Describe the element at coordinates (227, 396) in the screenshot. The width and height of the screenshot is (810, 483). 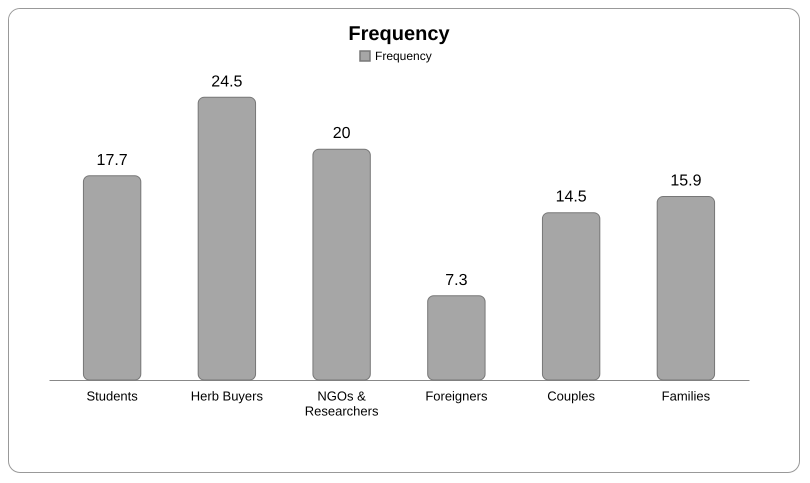
I see `x-tick-label: Herb Buyers` at that location.